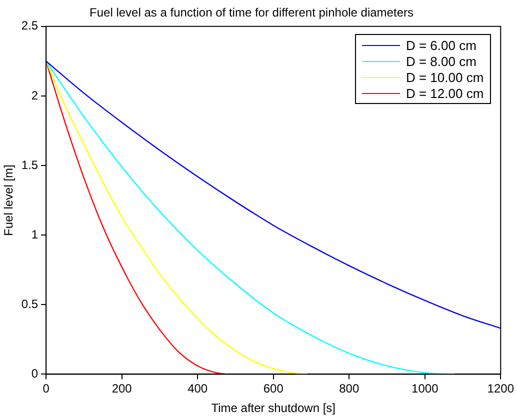 Image resolution: width=517 pixels, height=418 pixels. Describe the element at coordinates (34, 373) in the screenshot. I see `y-tick-label: 0` at that location.